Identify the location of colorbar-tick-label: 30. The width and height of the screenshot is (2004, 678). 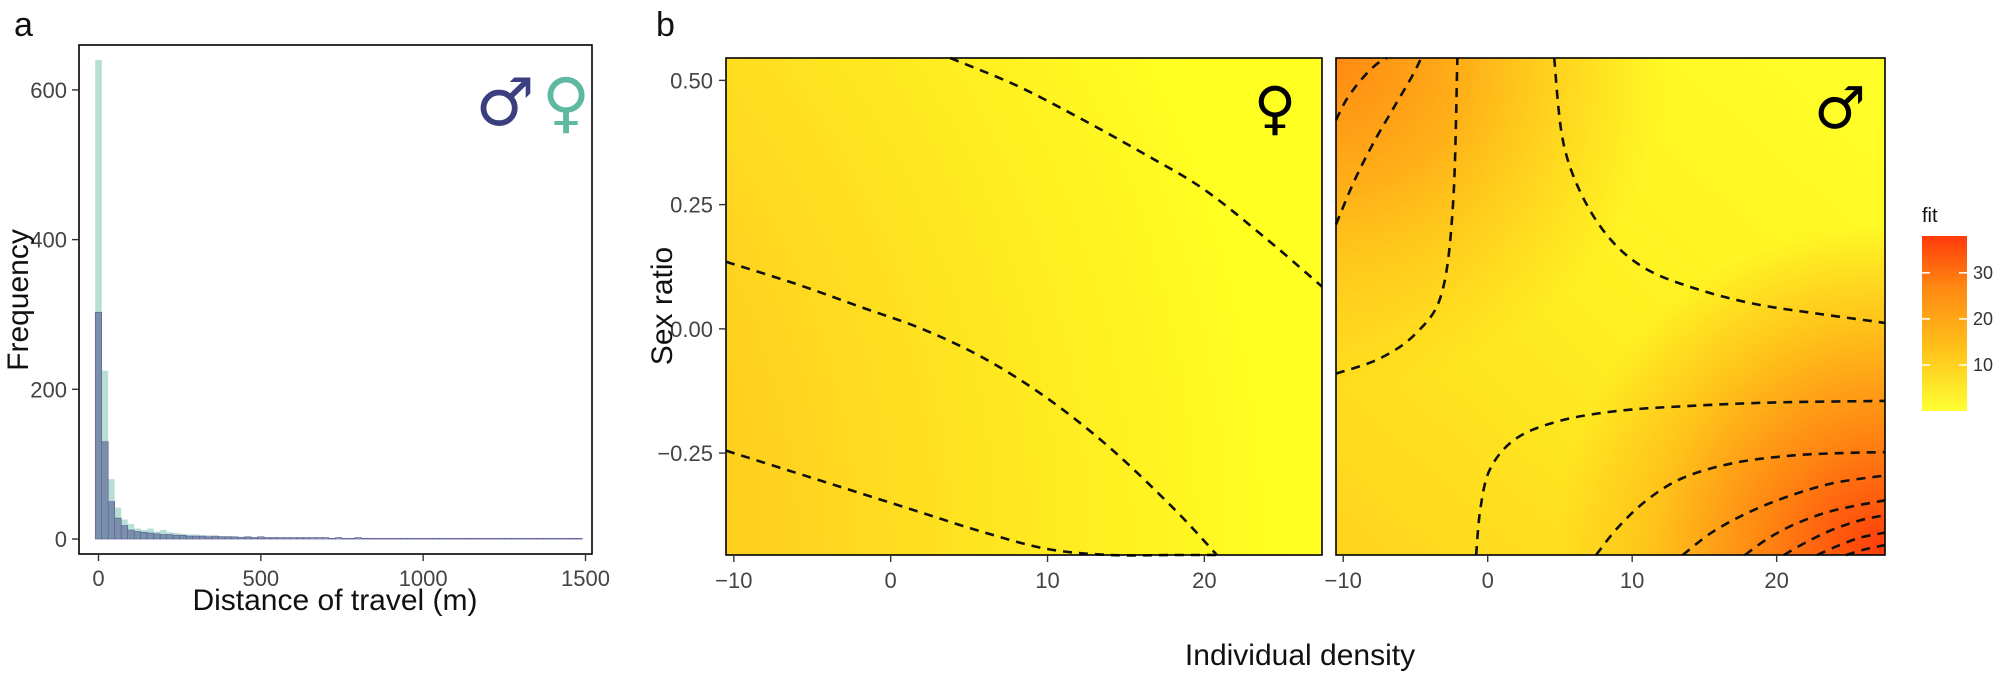
(1983, 273).